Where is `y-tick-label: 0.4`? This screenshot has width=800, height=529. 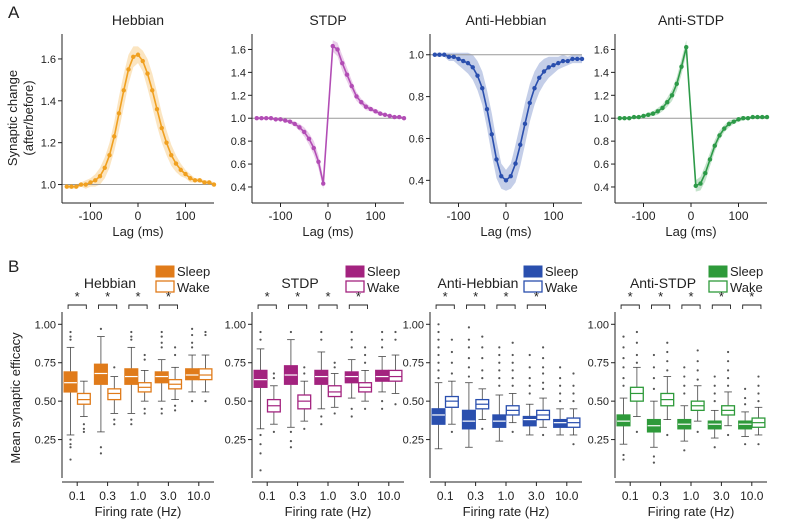 y-tick-label: 0.4 is located at coordinates (601, 188).